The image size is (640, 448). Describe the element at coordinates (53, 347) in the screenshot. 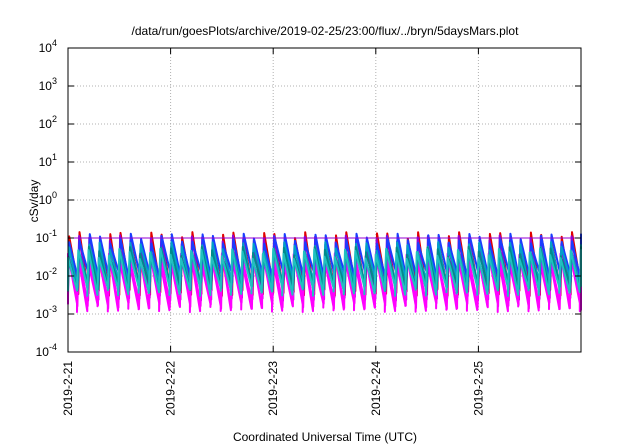

I see `y-tick-exponent: -4` at that location.